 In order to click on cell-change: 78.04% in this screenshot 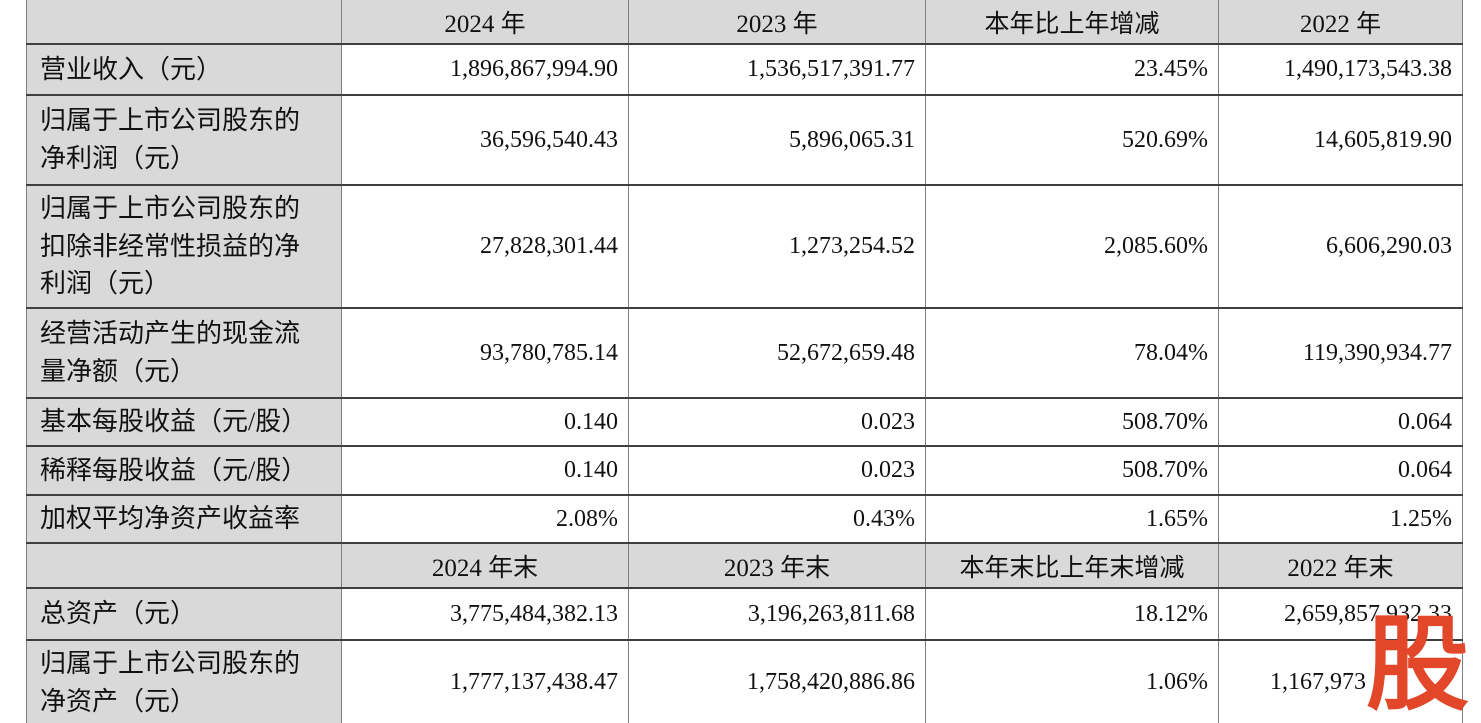, I will do `click(1072, 354)`.